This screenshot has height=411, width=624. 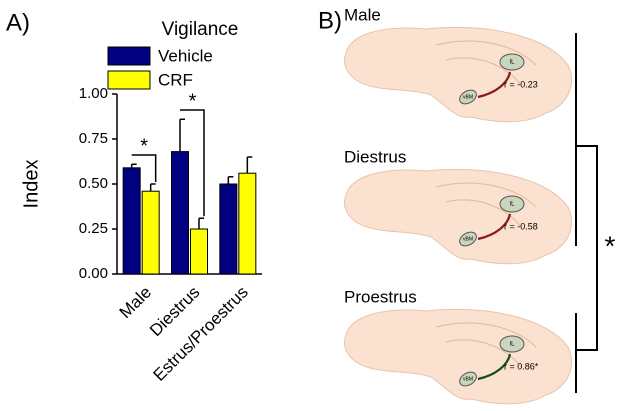 I want to click on correlation-label: r = -0.23, so click(x=521, y=84).